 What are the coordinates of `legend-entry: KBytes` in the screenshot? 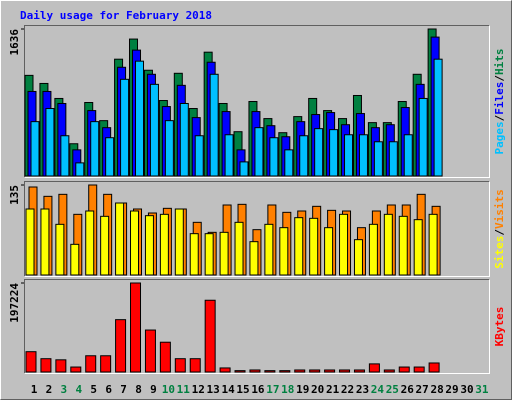 It's located at (499, 327).